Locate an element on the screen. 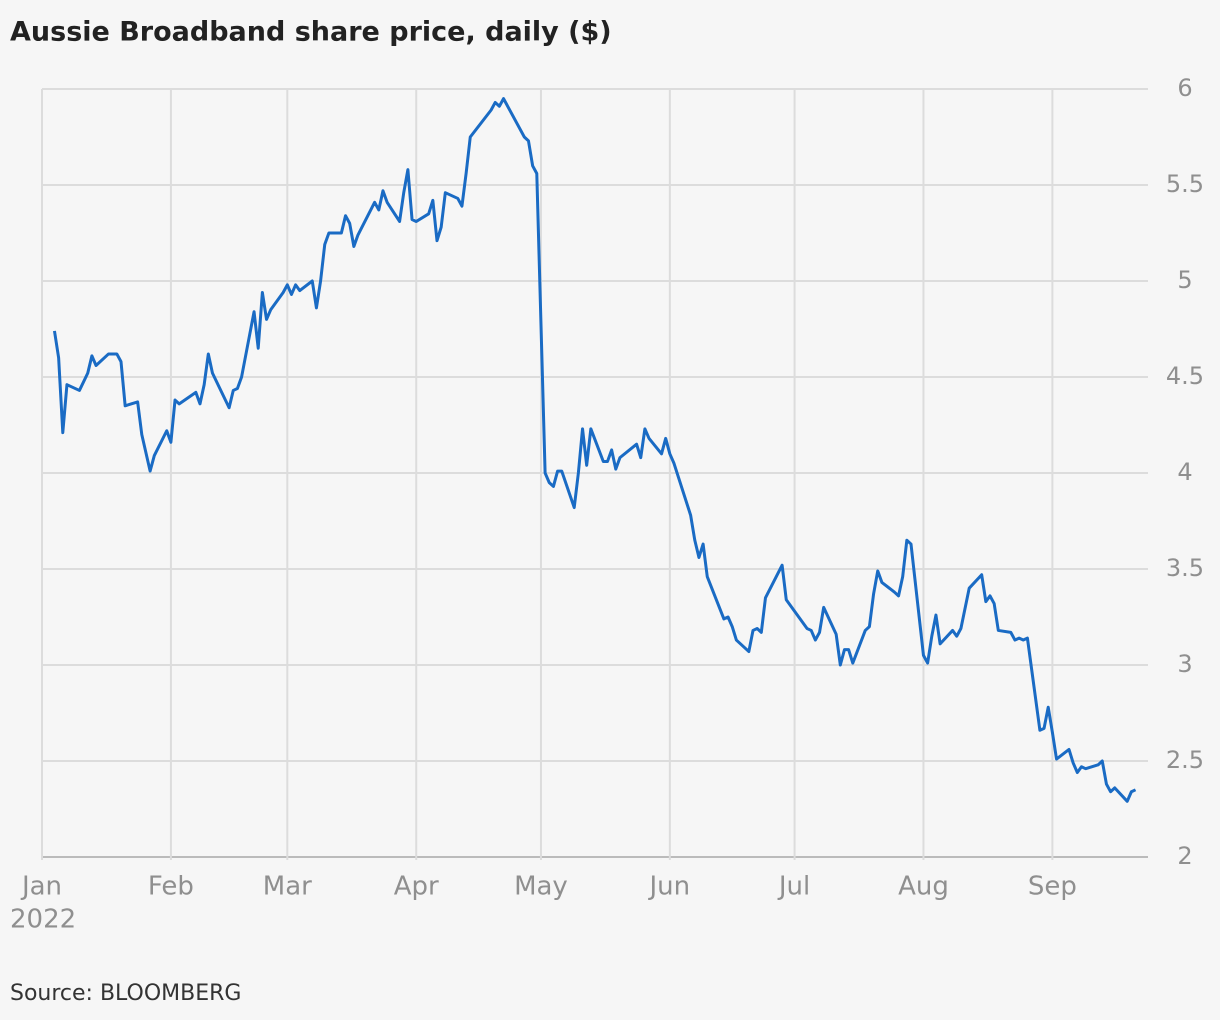 The image size is (1220, 1020). x-tick-label: Feb is located at coordinates (171, 887).